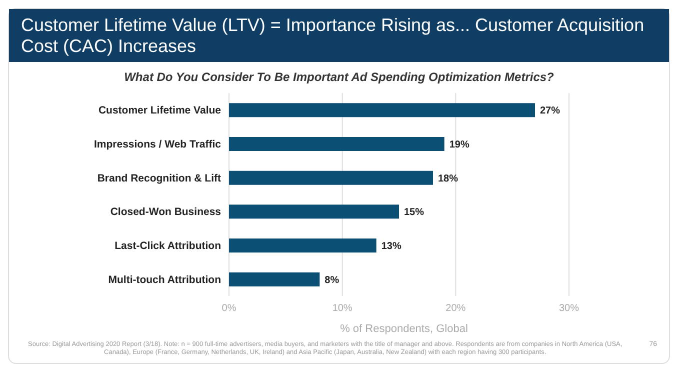 The height and width of the screenshot is (380, 694). Describe the element at coordinates (229, 308) in the screenshot. I see `x-tick-label: 0%` at that location.